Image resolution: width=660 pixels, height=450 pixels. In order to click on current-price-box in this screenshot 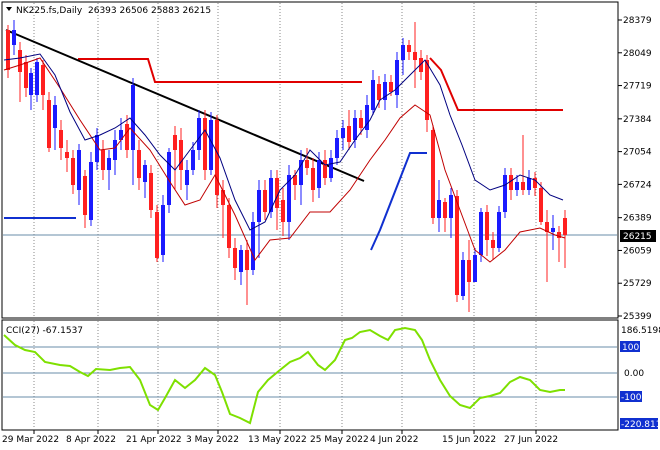, I will do `click(638, 236)`.